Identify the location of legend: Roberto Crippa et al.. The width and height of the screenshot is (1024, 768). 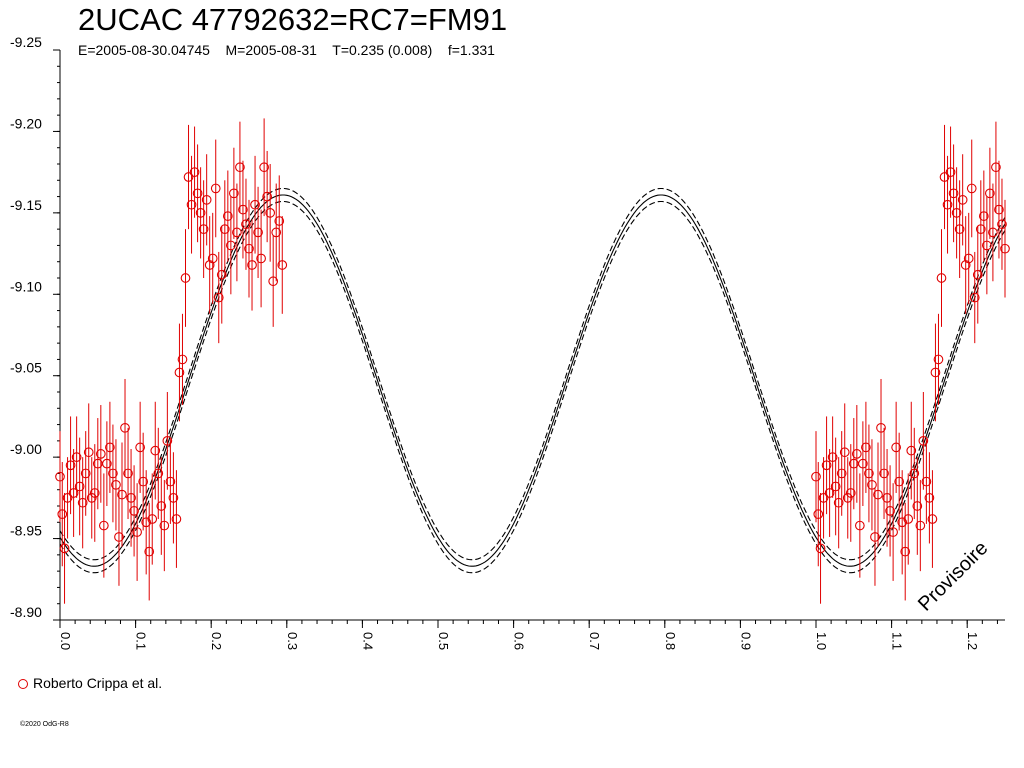
(90, 683).